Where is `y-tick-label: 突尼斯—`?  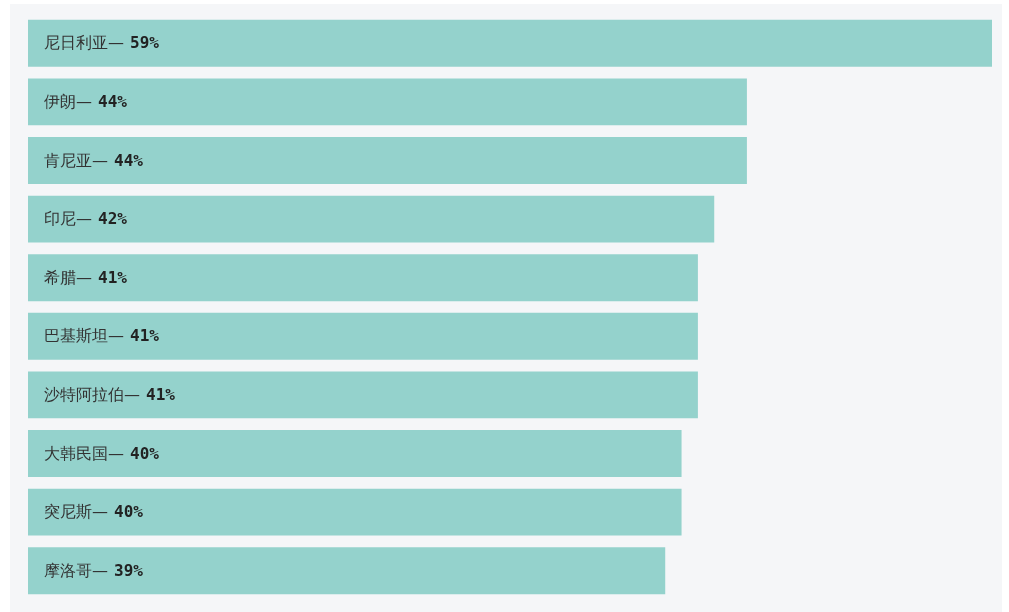
y-tick-label: 突尼斯— is located at coordinates (76, 512).